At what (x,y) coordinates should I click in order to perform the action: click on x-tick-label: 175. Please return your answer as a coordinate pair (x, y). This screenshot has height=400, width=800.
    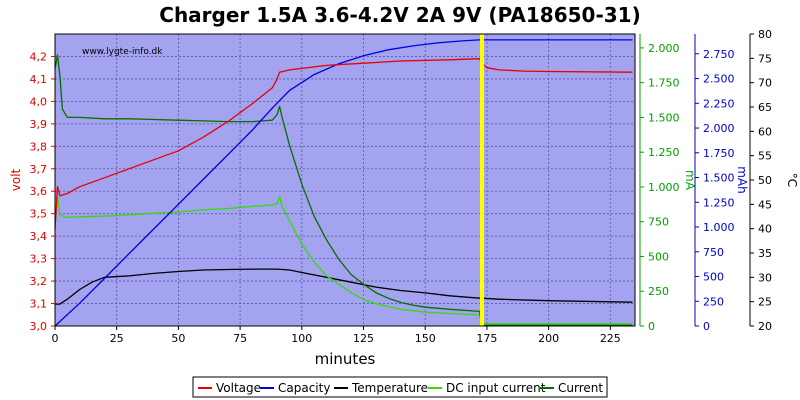
    Looking at the image, I should click on (486, 338).